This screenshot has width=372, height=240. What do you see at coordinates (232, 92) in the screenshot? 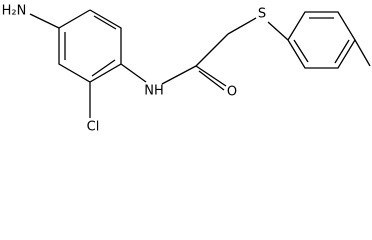
I see `atom-label: O` at bounding box center [232, 92].